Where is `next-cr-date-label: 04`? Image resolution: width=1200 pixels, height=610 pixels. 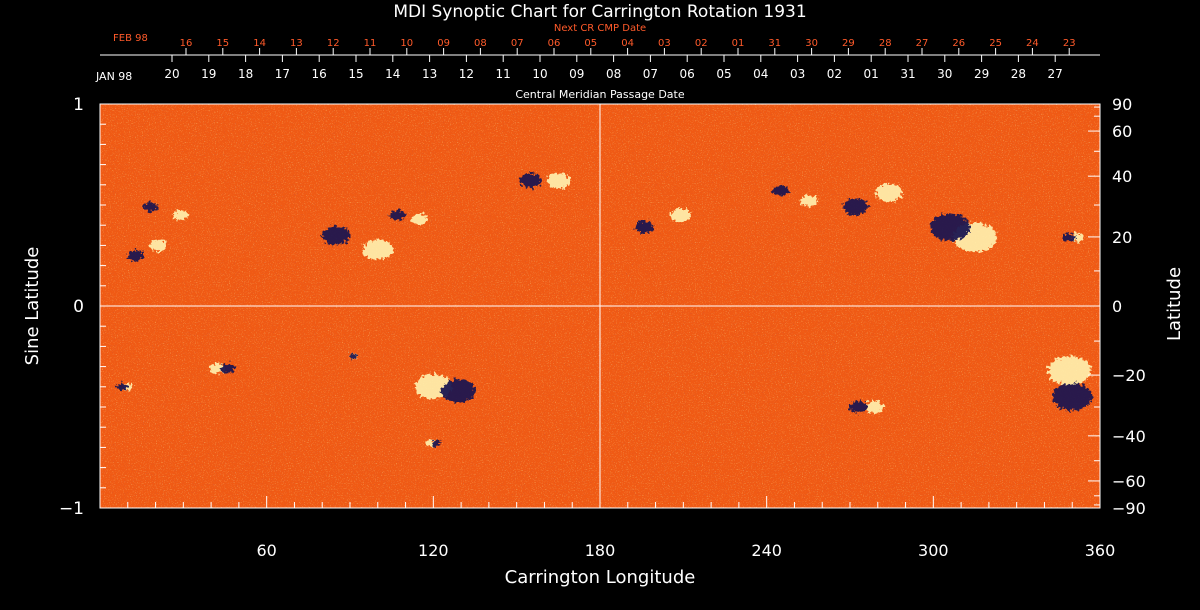 next-cr-date-label: 04 is located at coordinates (627, 43).